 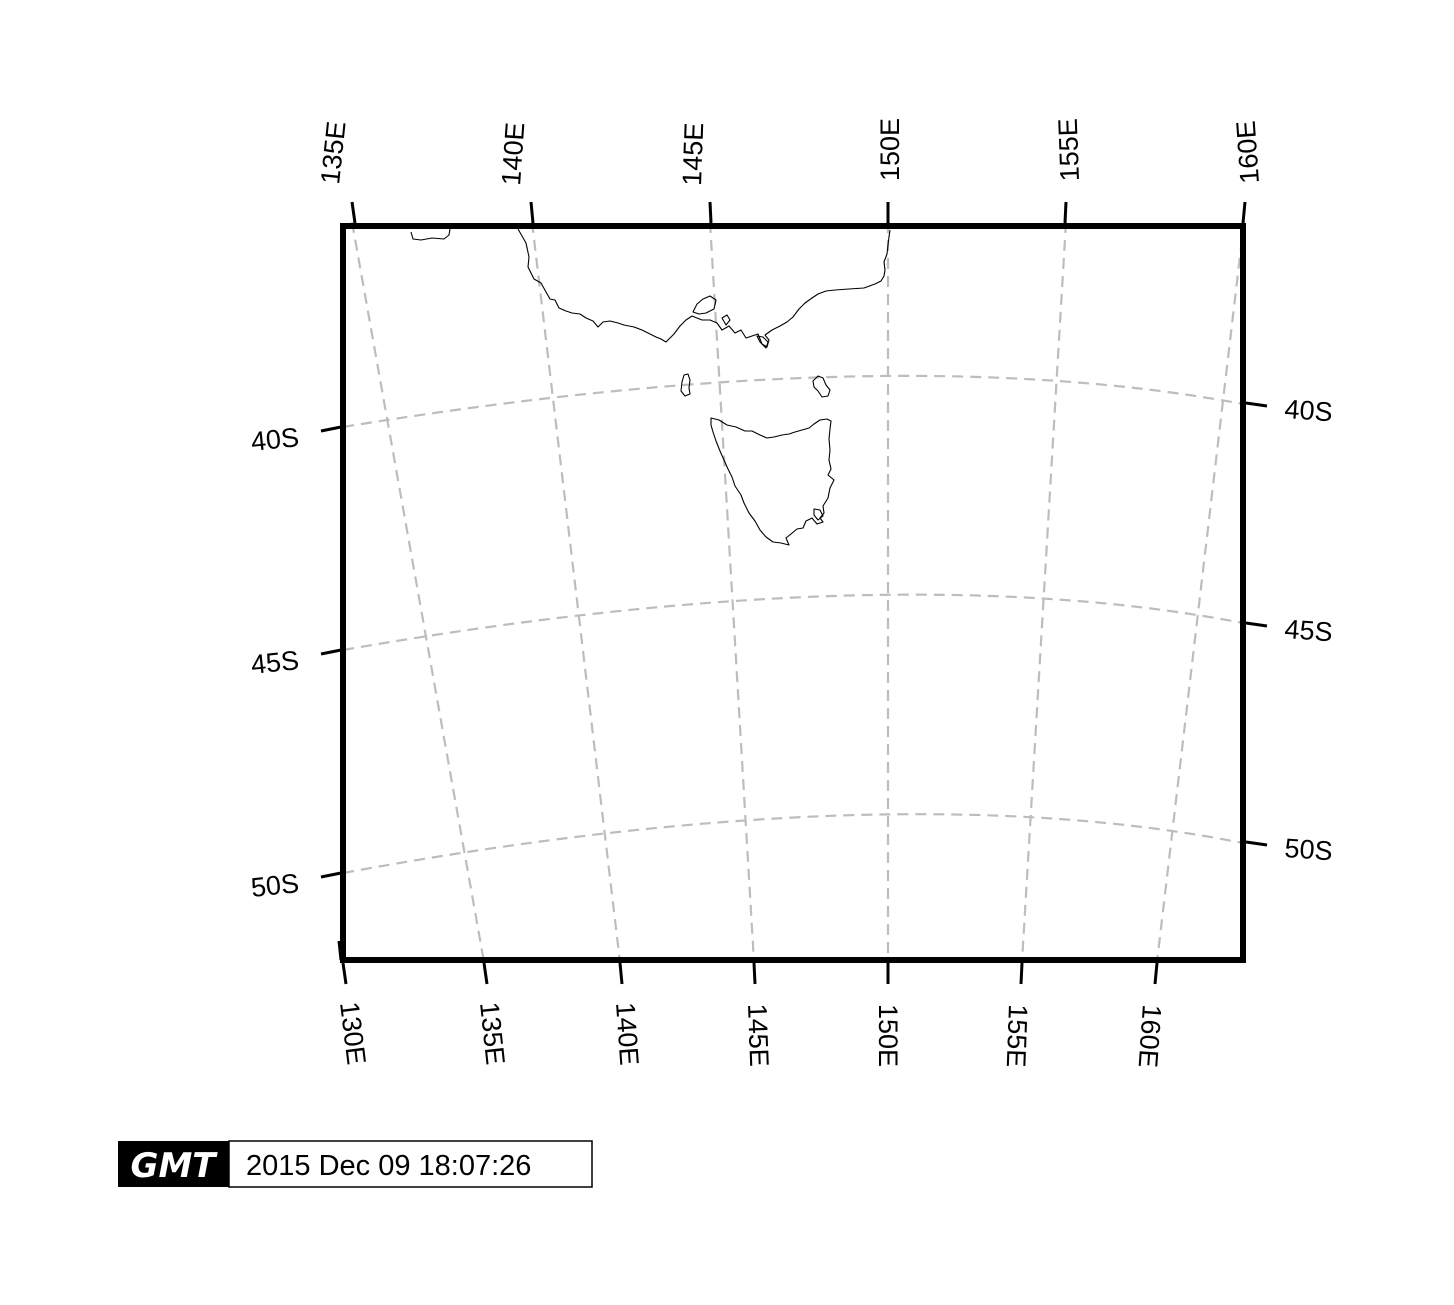 What do you see at coordinates (418, 592) in the screenshot?
I see `meridian-135E` at bounding box center [418, 592].